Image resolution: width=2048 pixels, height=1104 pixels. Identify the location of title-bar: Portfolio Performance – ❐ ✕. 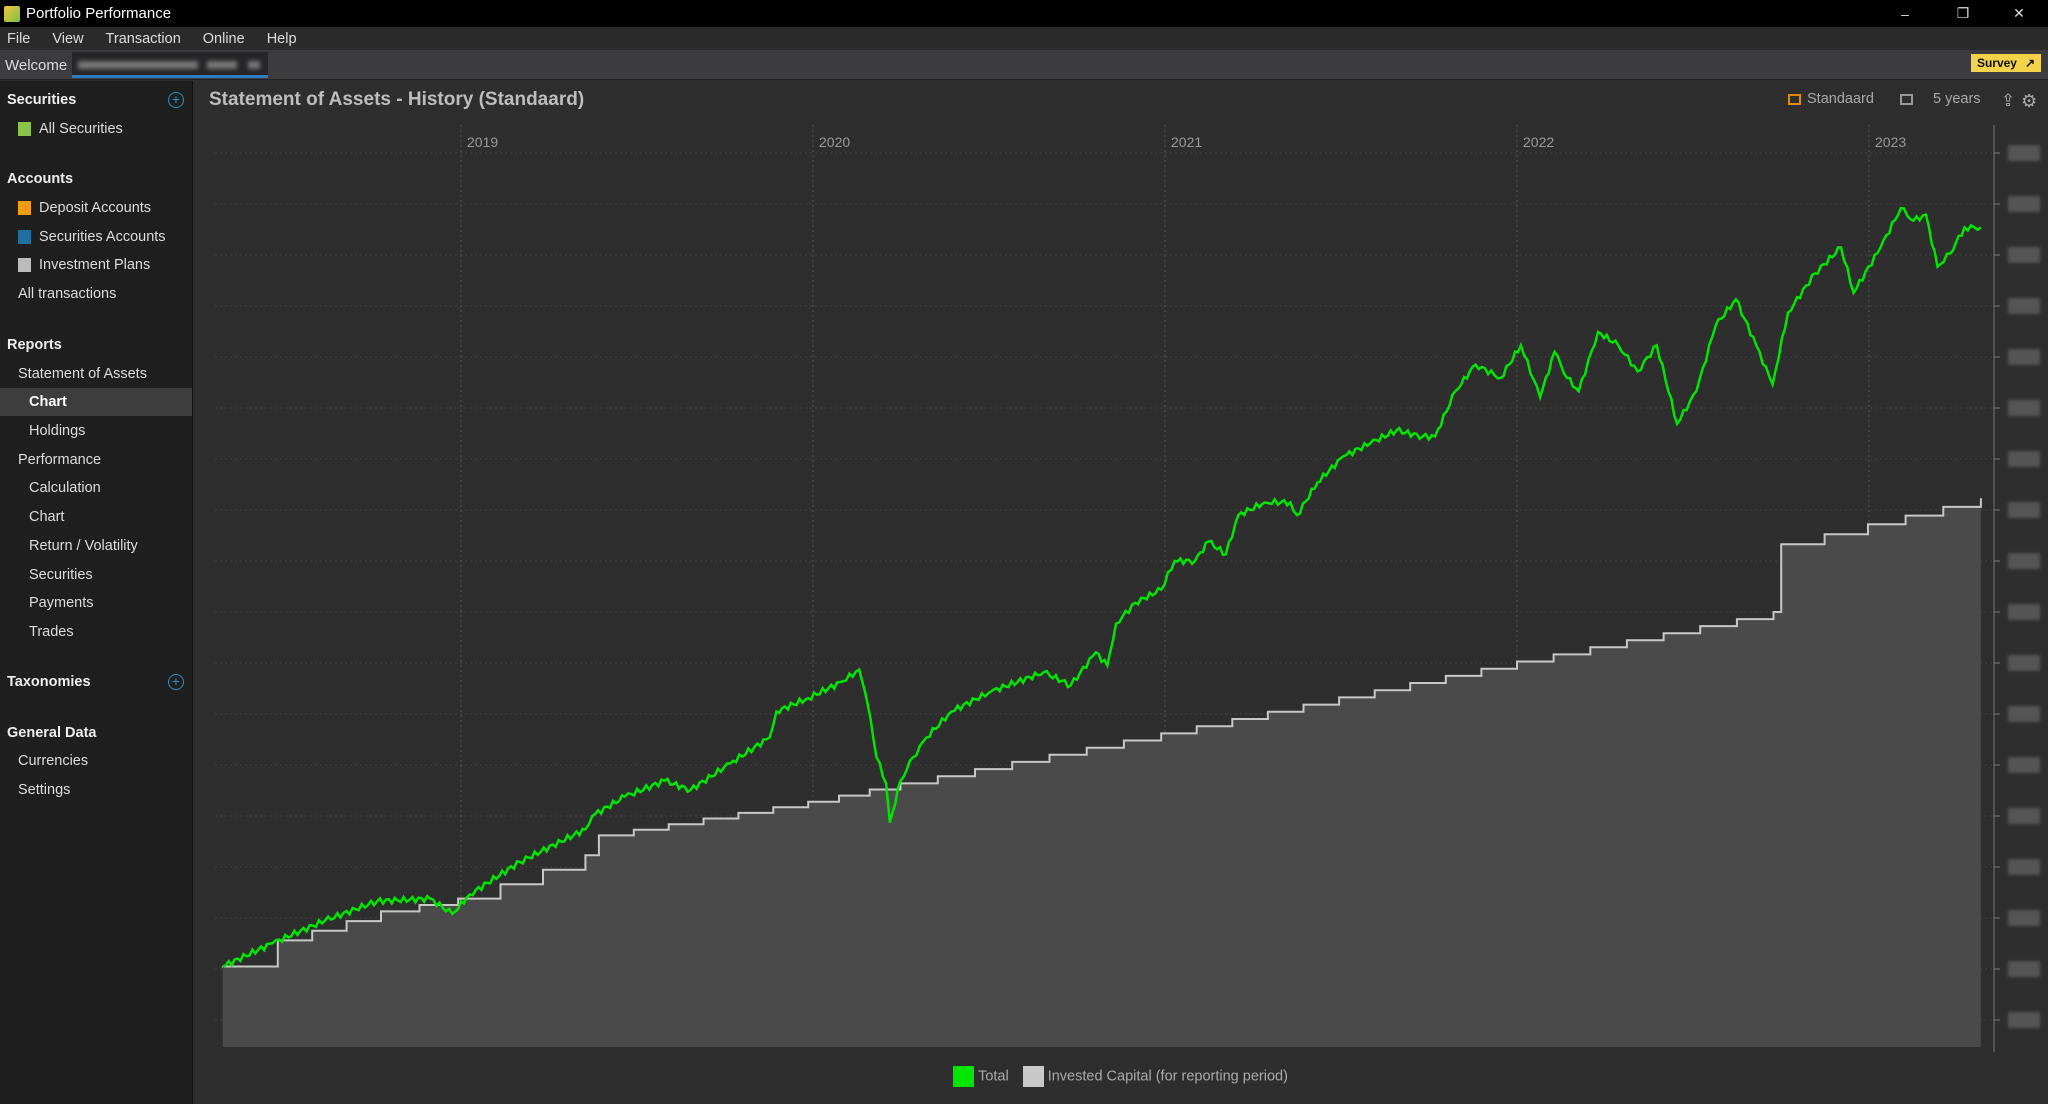
(1024, 13).